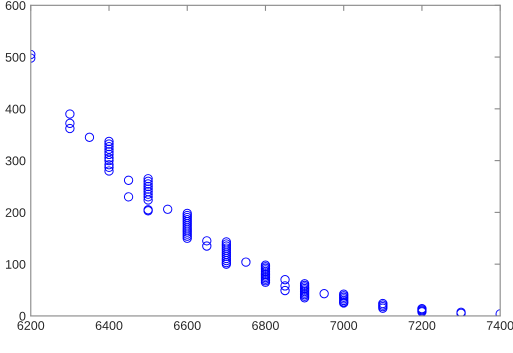  I want to click on y-tick-label: 300, so click(16, 161).